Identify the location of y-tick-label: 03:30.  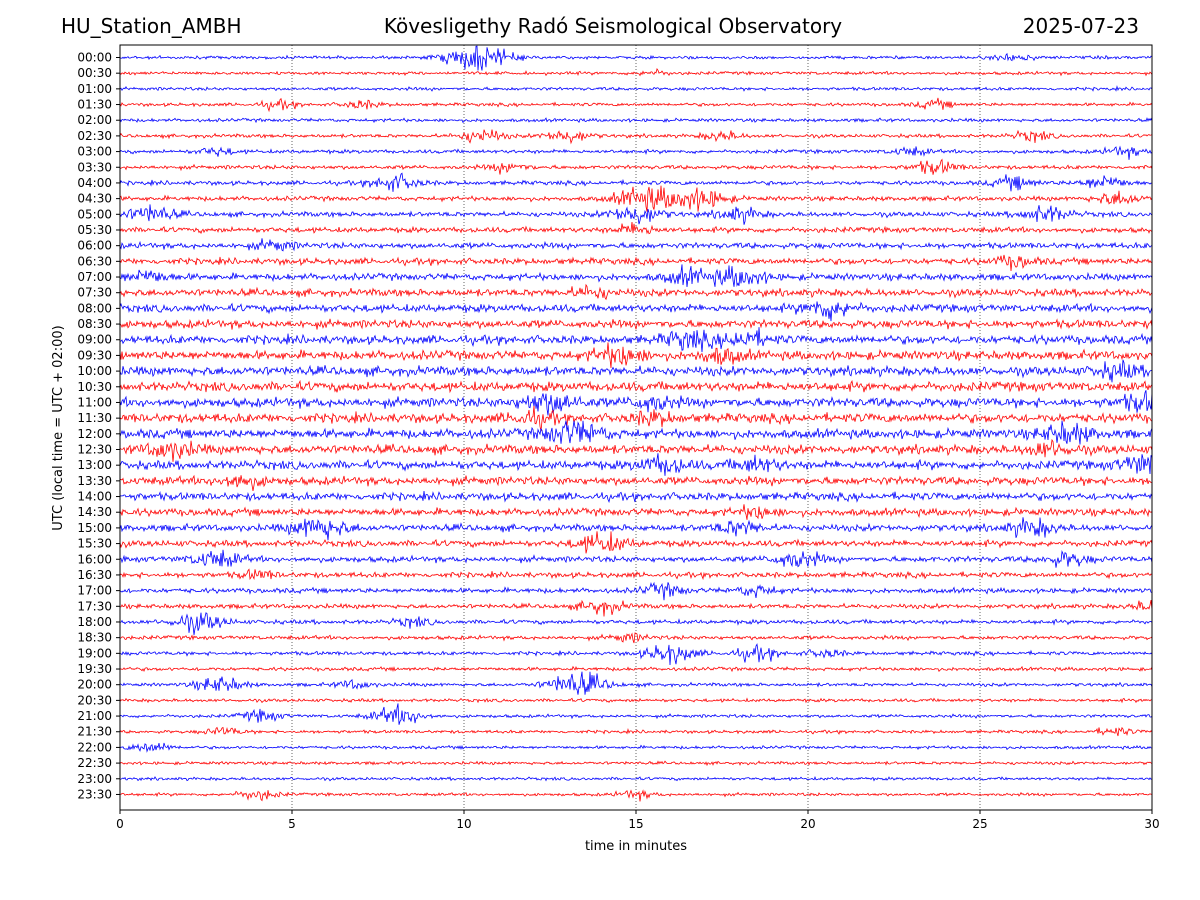
(94, 167).